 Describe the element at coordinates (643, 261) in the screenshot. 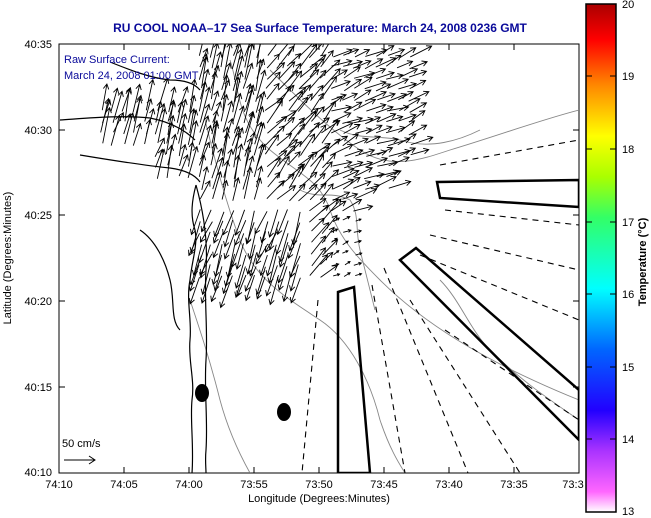

I see `colorbar-label: Temperature (°C)` at that location.